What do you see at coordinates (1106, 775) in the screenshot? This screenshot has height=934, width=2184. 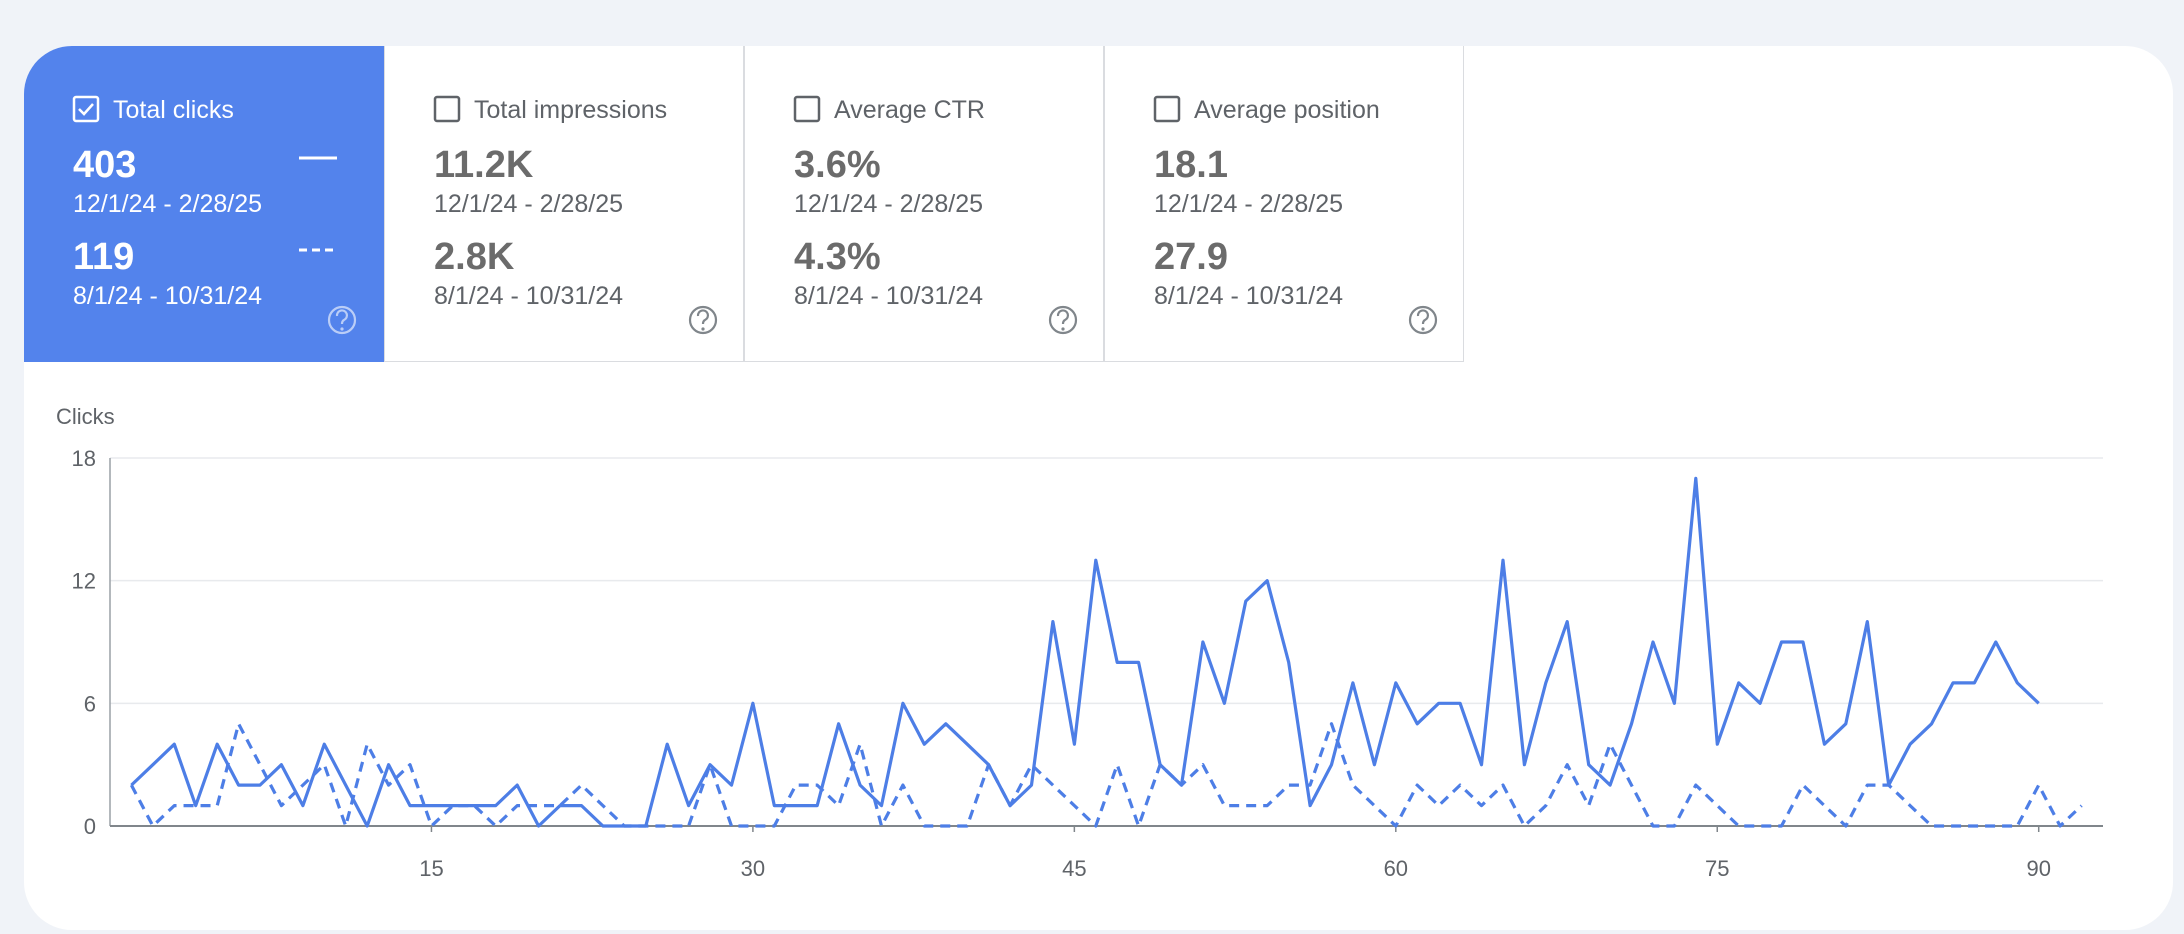 I see `series-line` at bounding box center [1106, 775].